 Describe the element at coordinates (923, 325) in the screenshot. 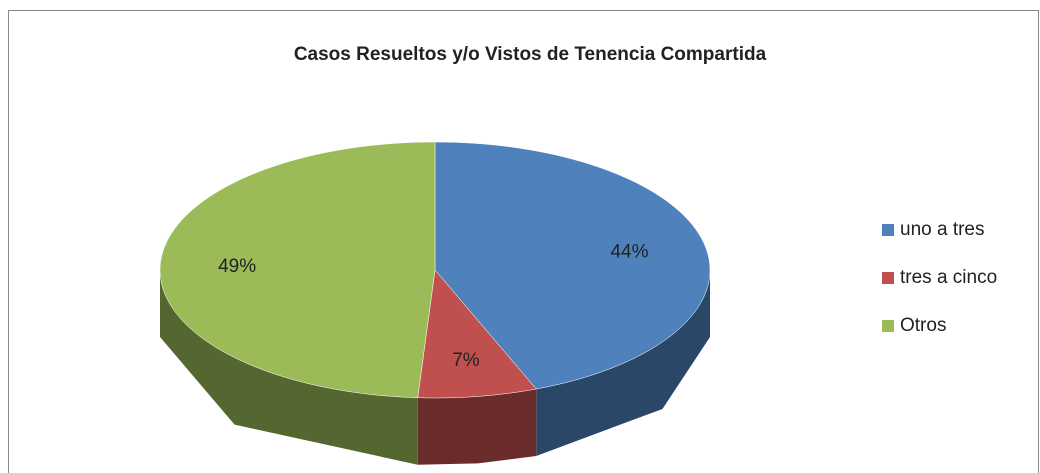

I see `legend-label: Otros` at that location.